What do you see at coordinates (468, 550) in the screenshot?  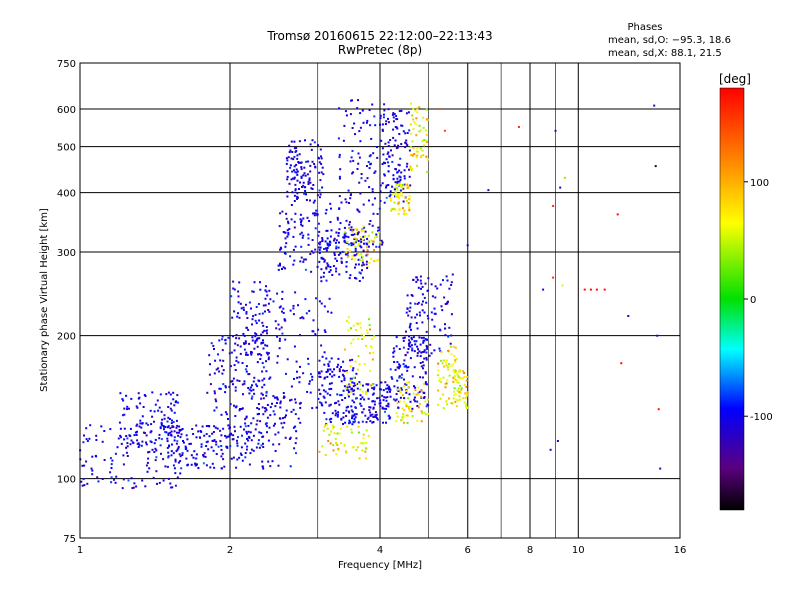 I see `x-tick-label: 6` at bounding box center [468, 550].